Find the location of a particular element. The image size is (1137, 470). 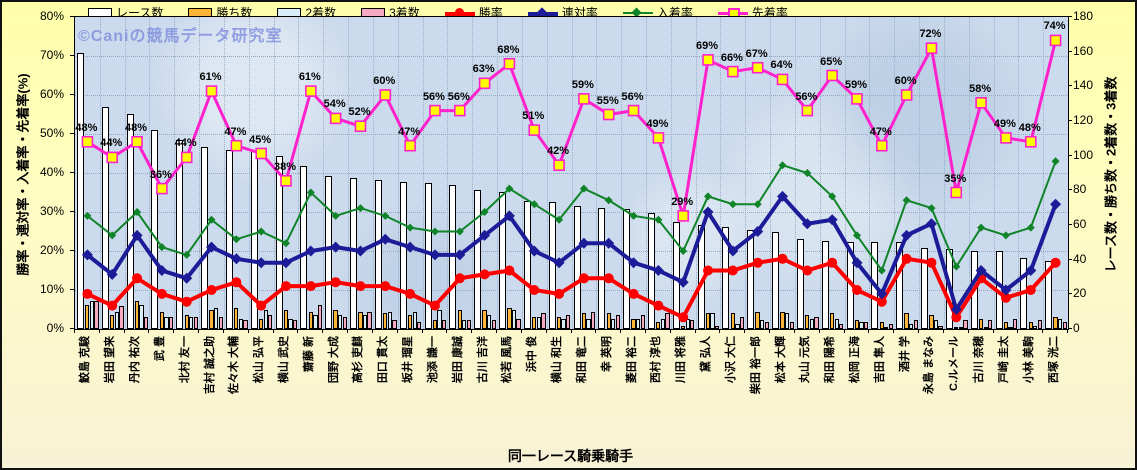

finish_ahead_rate-data-label: 47% is located at coordinates (880, 131).